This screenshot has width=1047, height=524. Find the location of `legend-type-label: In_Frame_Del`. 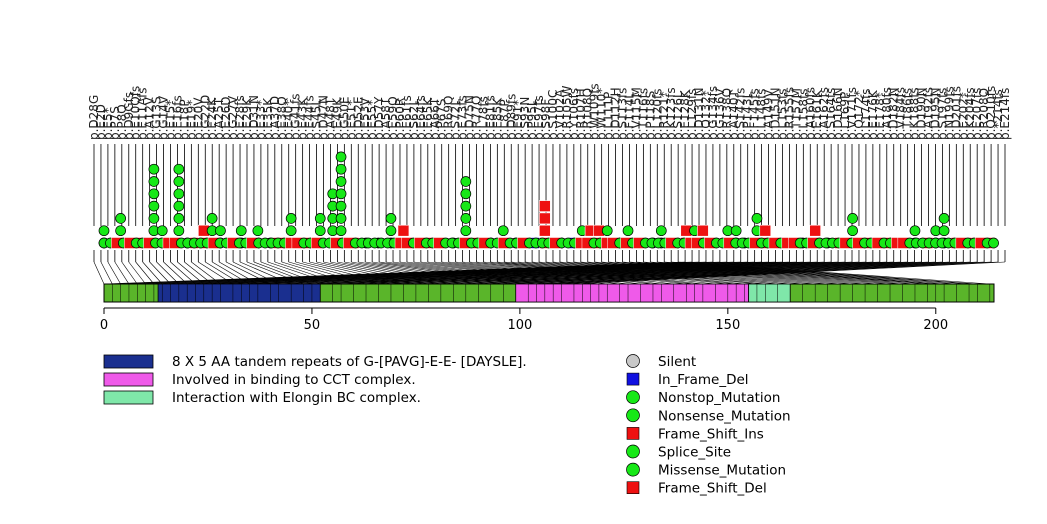

legend-type-label: In_Frame_Del is located at coordinates (703, 380).